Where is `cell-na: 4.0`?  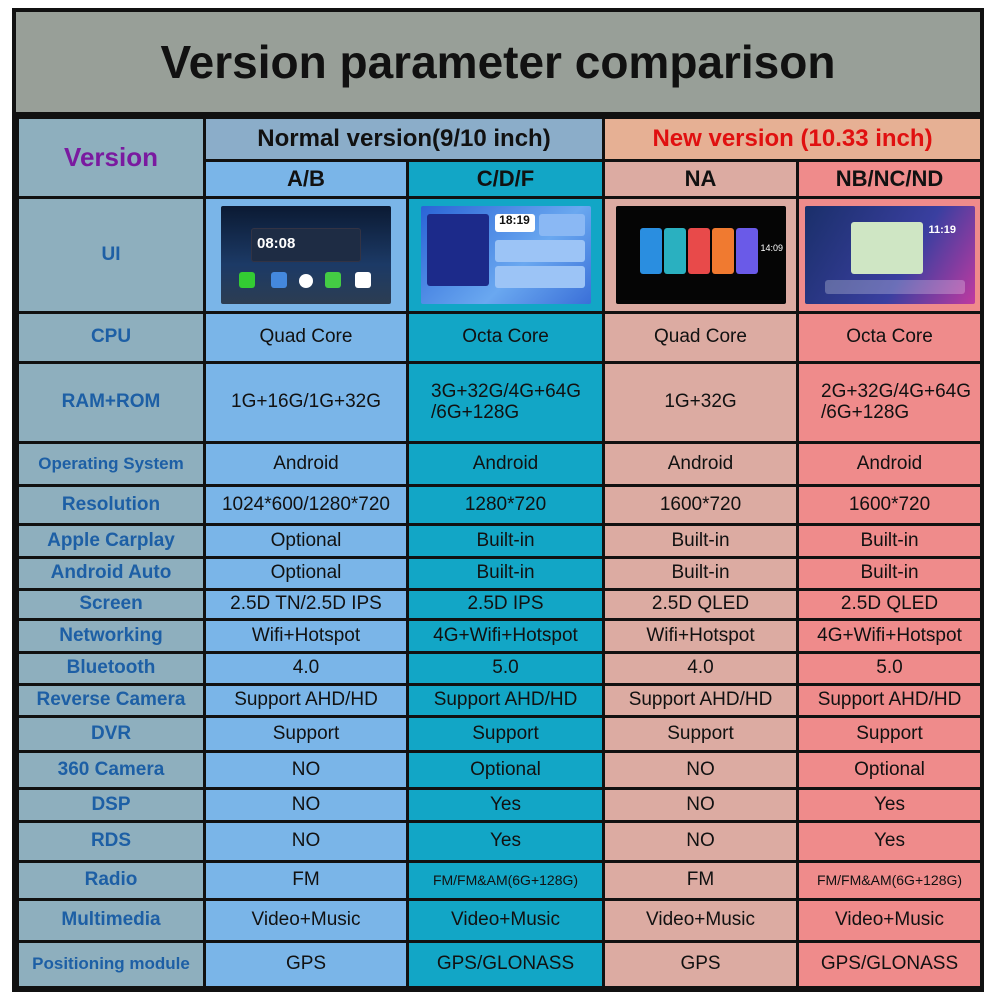 cell-na: 4.0 is located at coordinates (700, 668).